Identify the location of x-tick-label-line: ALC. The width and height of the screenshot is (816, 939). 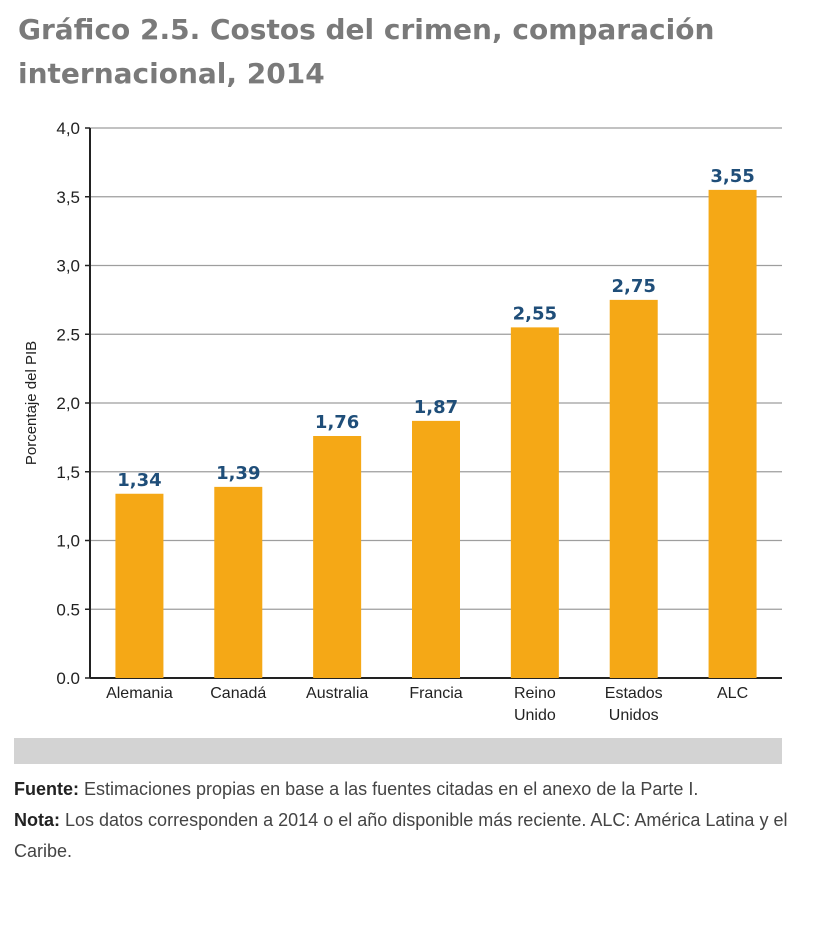
(732, 693).